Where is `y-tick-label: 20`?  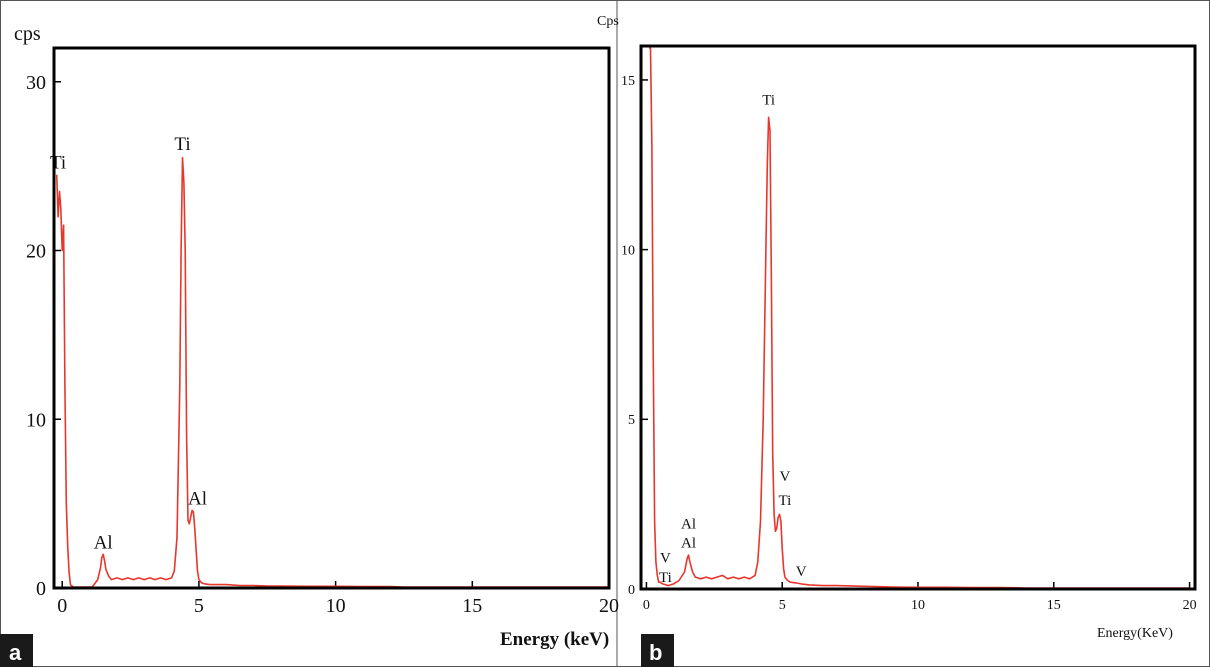
y-tick-label: 20 is located at coordinates (36, 252).